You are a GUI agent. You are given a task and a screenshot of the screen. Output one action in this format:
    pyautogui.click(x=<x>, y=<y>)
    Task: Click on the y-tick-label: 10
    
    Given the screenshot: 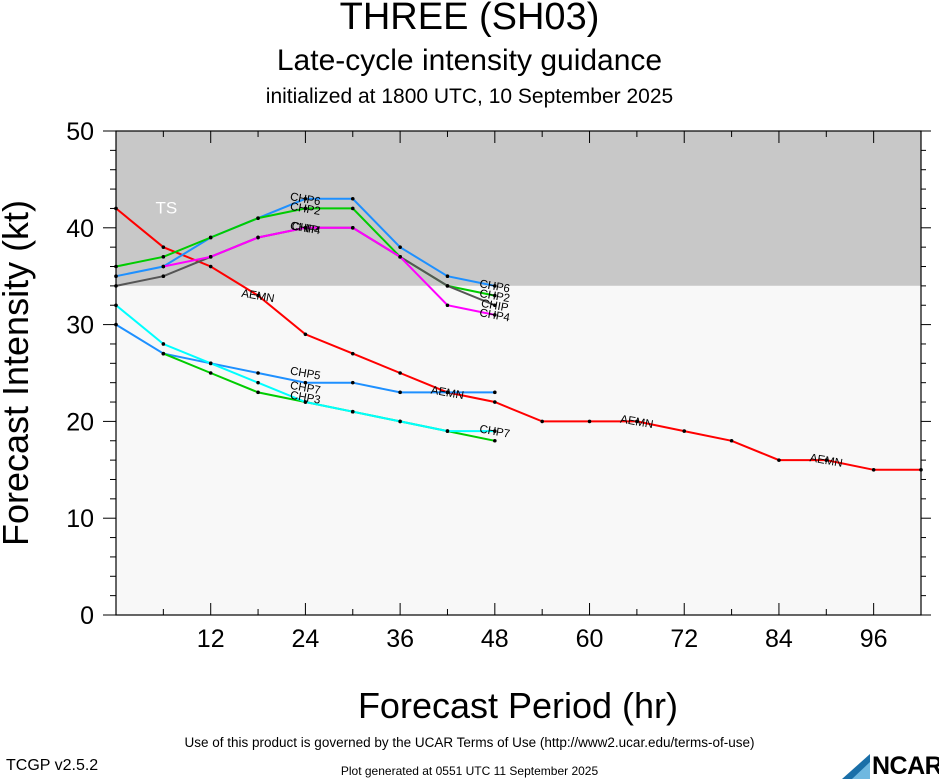 What is the action you would take?
    pyautogui.click(x=80, y=519)
    